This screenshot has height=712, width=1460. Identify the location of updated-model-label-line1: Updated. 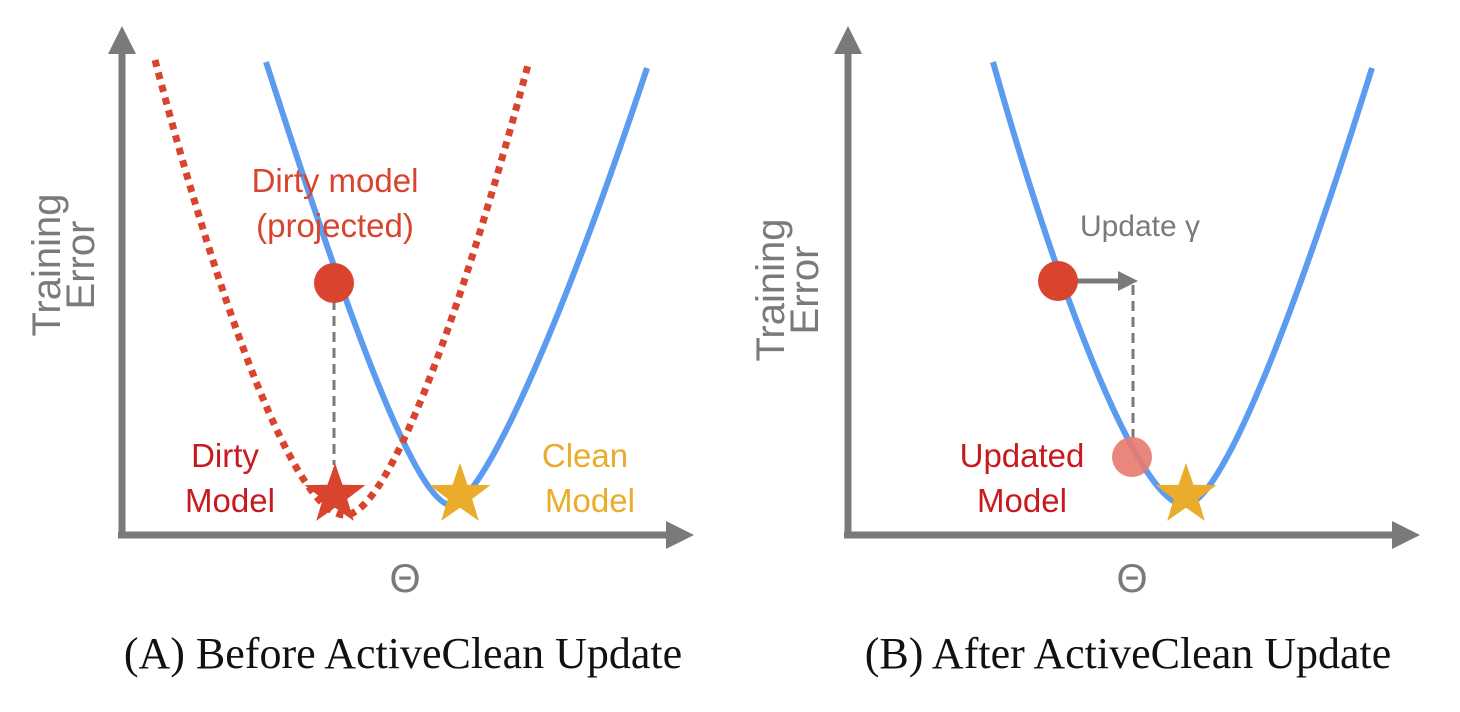
(1022, 455).